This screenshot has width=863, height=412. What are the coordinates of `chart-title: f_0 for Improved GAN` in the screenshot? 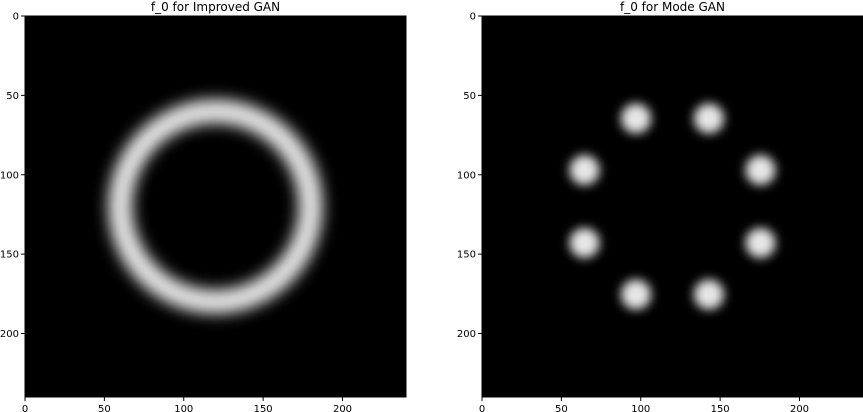 It's located at (215, 7).